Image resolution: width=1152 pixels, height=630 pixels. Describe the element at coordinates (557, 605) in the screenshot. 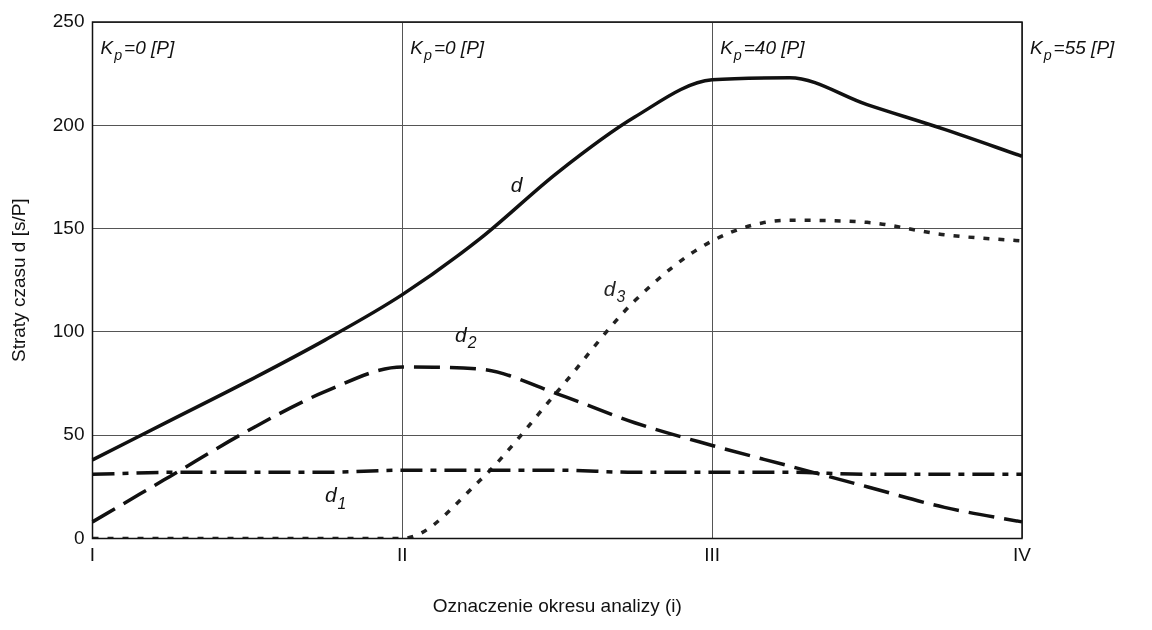

I see `x-axis-title: Oznaczenie okresu analizy (i)` at that location.